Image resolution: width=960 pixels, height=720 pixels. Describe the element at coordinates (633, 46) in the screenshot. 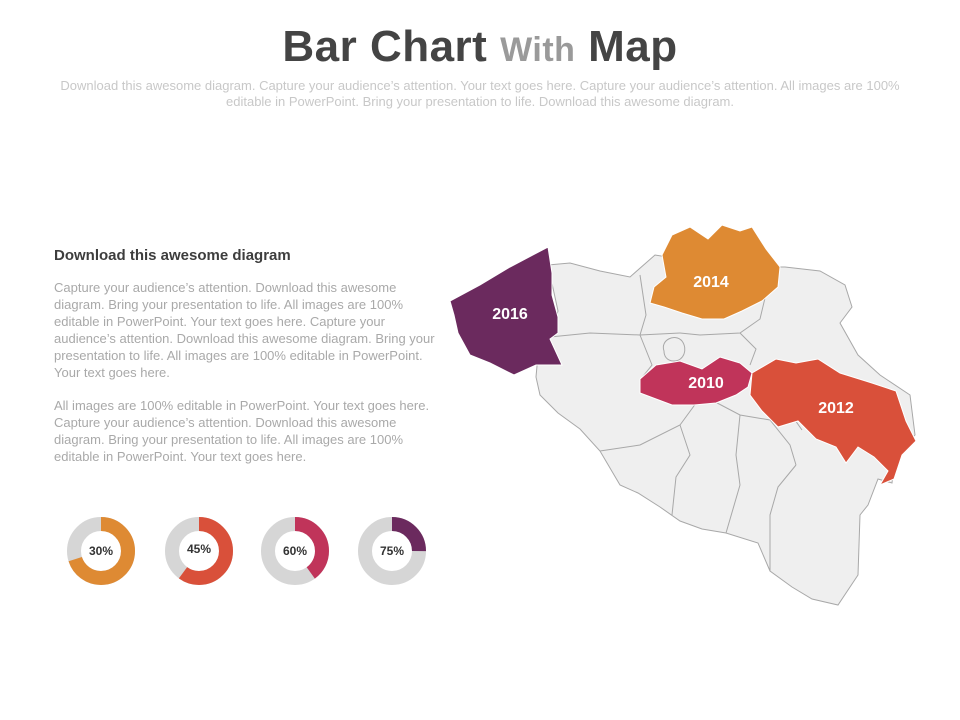

I see `title-part-3: Map` at that location.